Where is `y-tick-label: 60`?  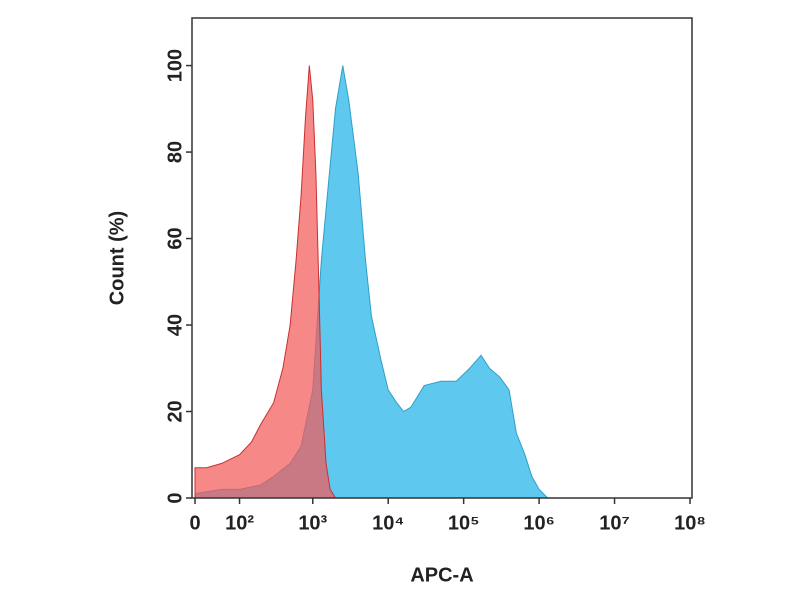
y-tick-label: 60 is located at coordinates (175, 238).